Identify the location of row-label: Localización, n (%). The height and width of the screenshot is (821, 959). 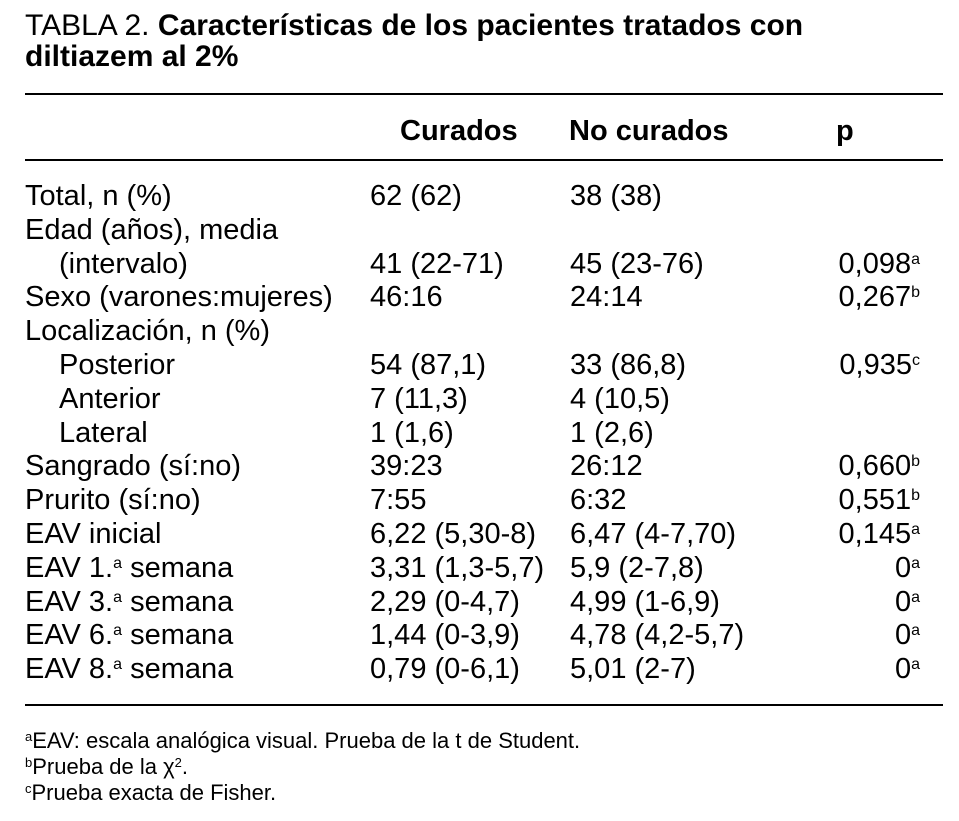
(147, 331).